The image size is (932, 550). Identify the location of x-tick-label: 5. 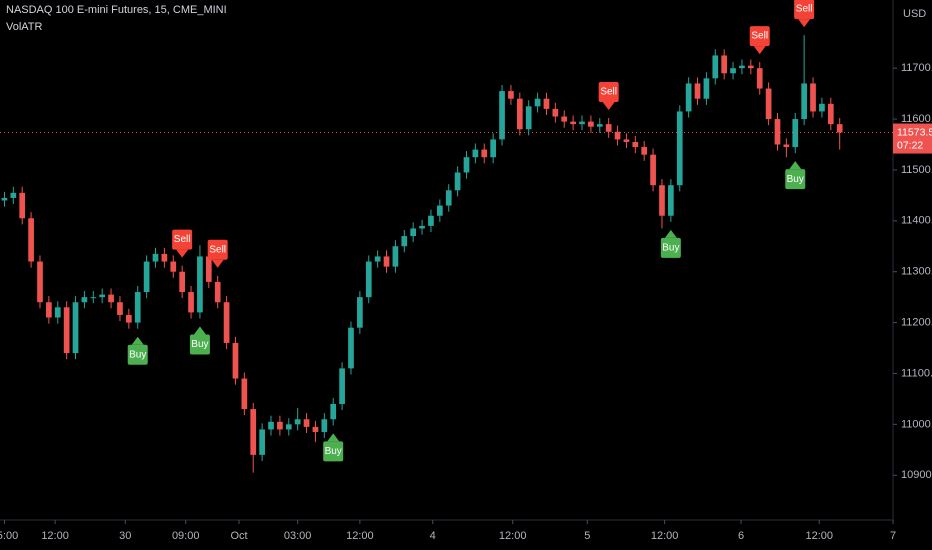
(587, 536).